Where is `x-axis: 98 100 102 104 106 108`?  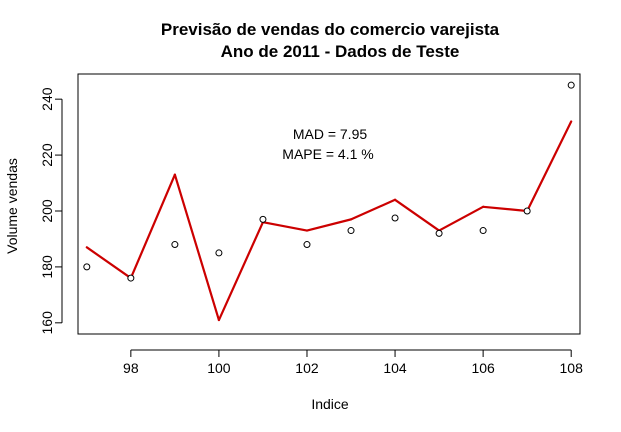 x-axis: 98 100 102 104 106 108 is located at coordinates (353, 362).